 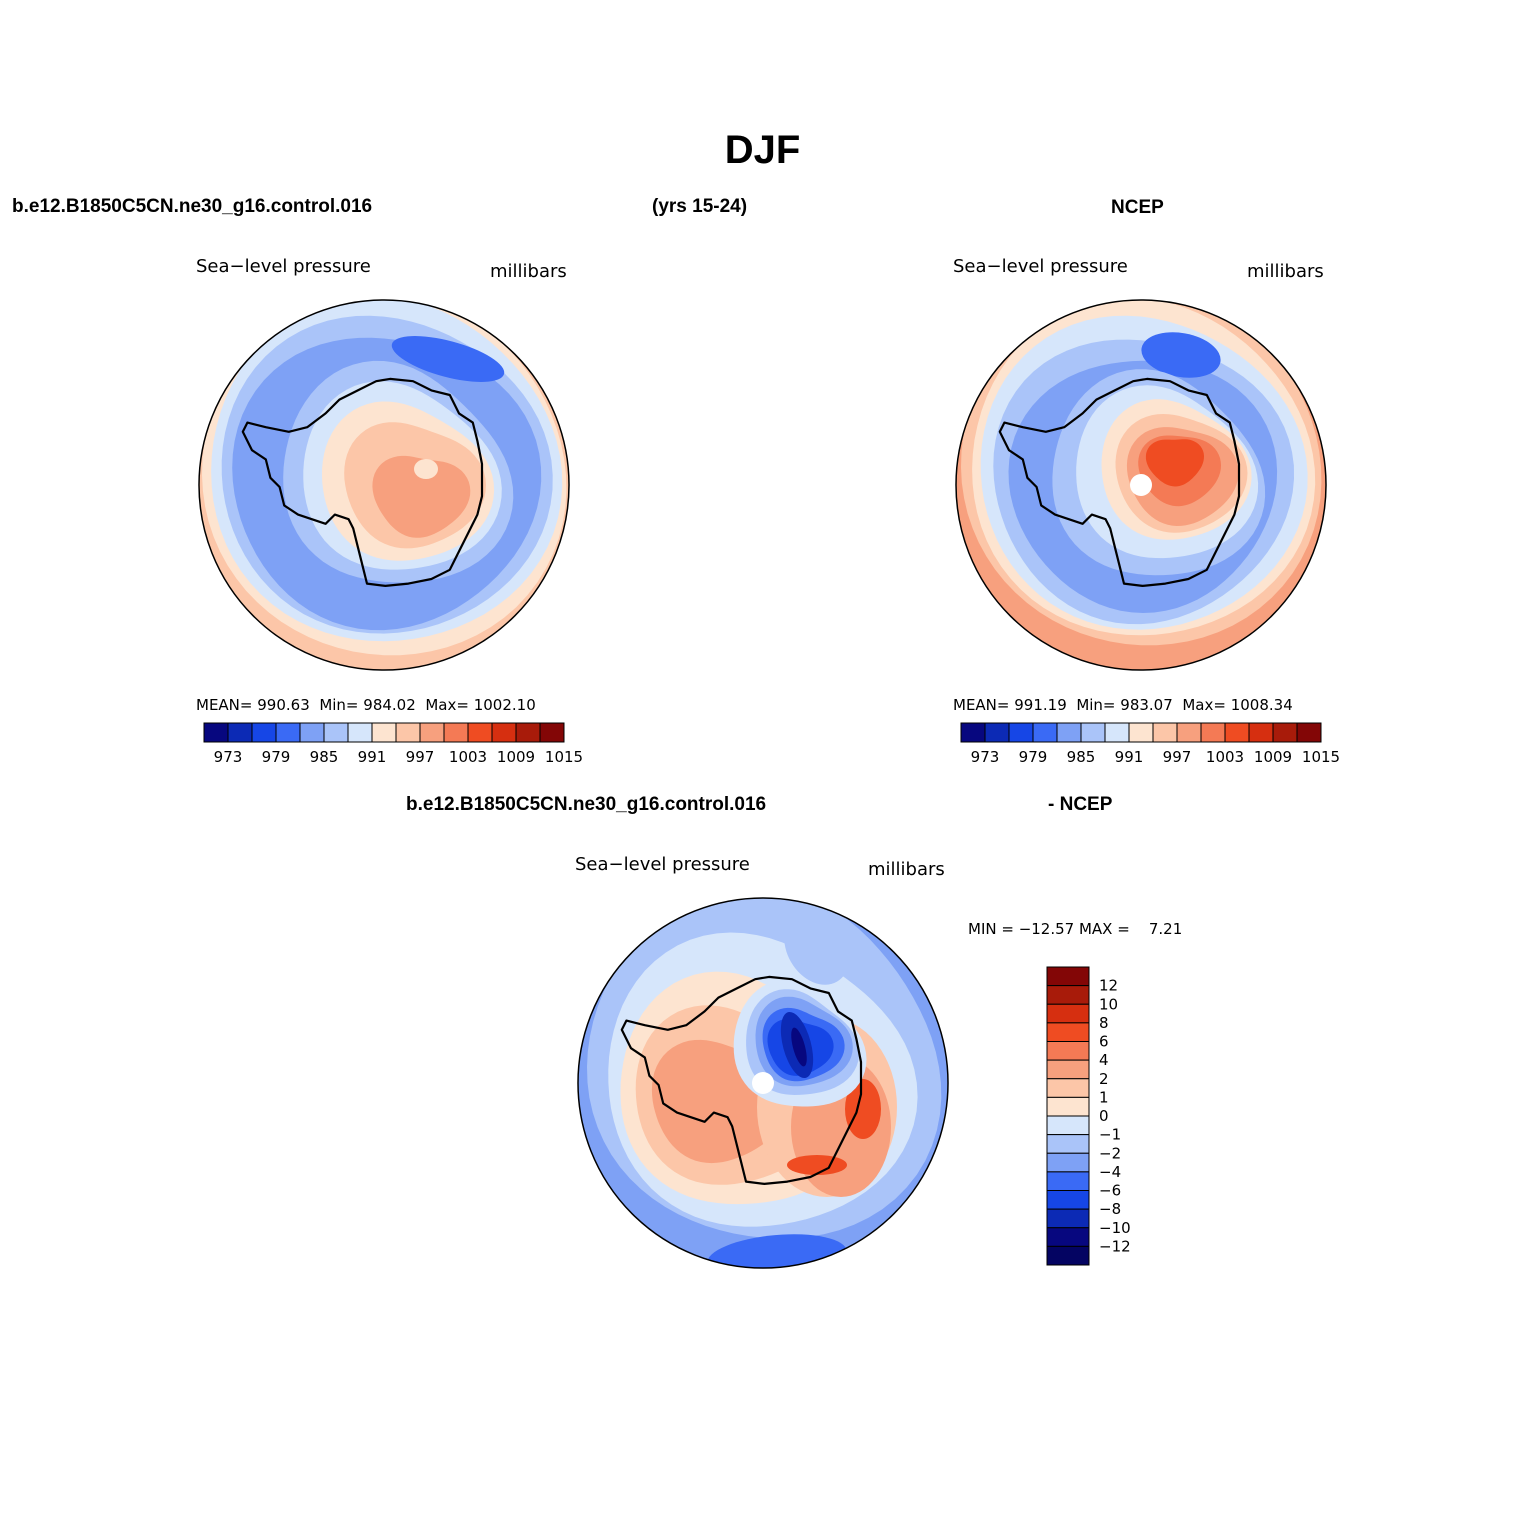 What do you see at coordinates (1040, 266) in the screenshot?
I see `obs-left-title: Sea−level pressure` at bounding box center [1040, 266].